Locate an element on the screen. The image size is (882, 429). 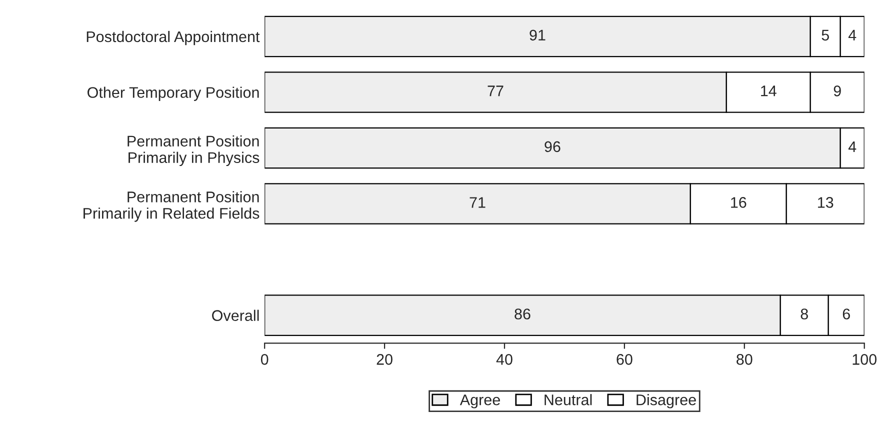
y-tick-label: Other Temporary Position is located at coordinates (173, 93).